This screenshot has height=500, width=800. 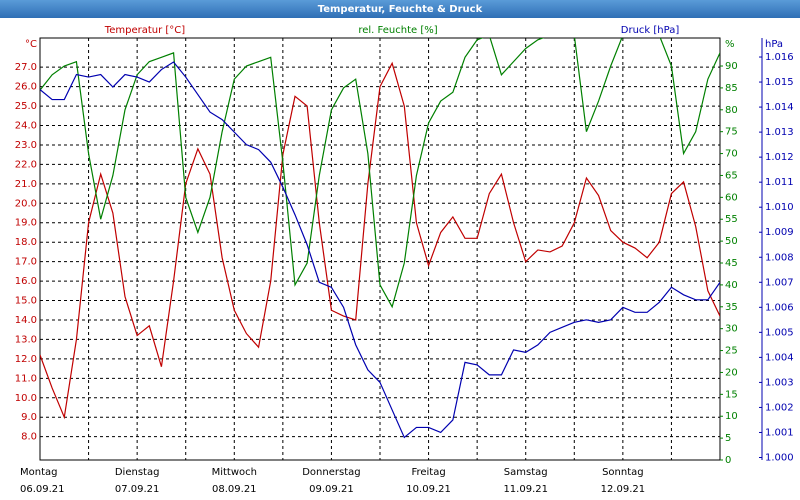 I want to click on y2-tick-label: 70, so click(x=731, y=154).